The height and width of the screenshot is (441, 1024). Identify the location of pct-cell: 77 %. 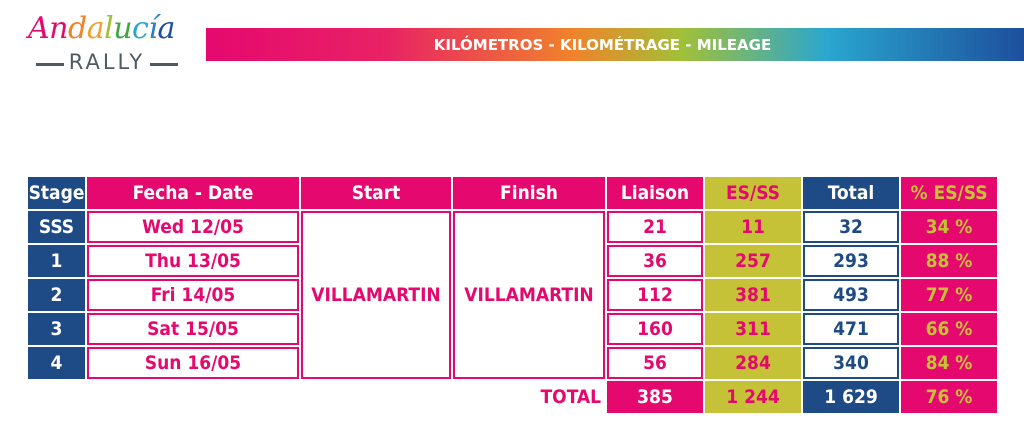
(949, 295).